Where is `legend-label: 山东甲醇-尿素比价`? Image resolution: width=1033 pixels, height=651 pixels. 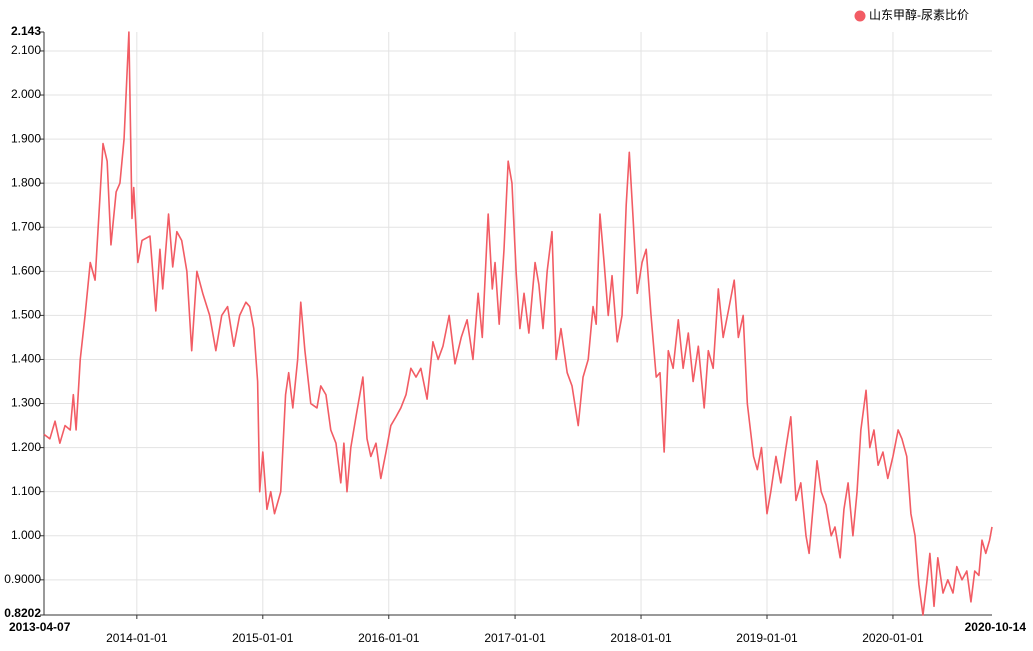 legend-label: 山东甲醇-尿素比价 is located at coordinates (919, 14).